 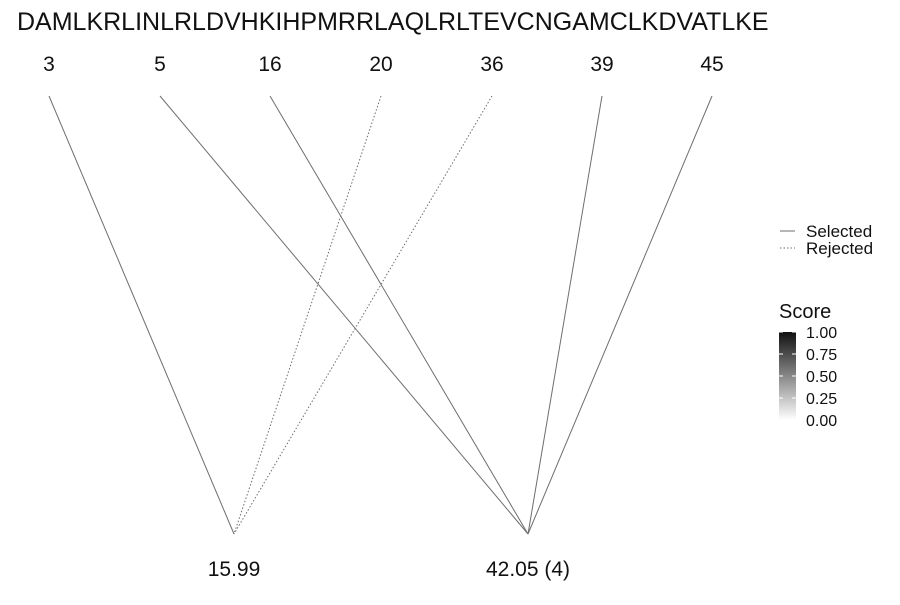 What do you see at coordinates (839, 231) in the screenshot?
I see `legend-selected-label: Selected` at bounding box center [839, 231].